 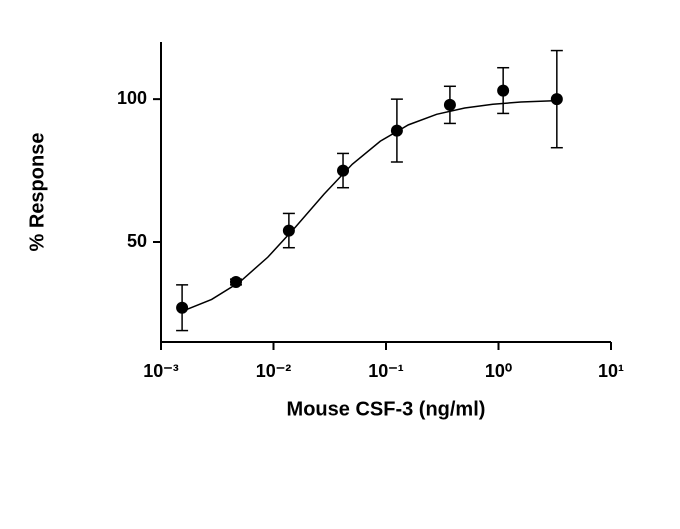 I want to click on y-axis-label: % Response, so click(x=37, y=192).